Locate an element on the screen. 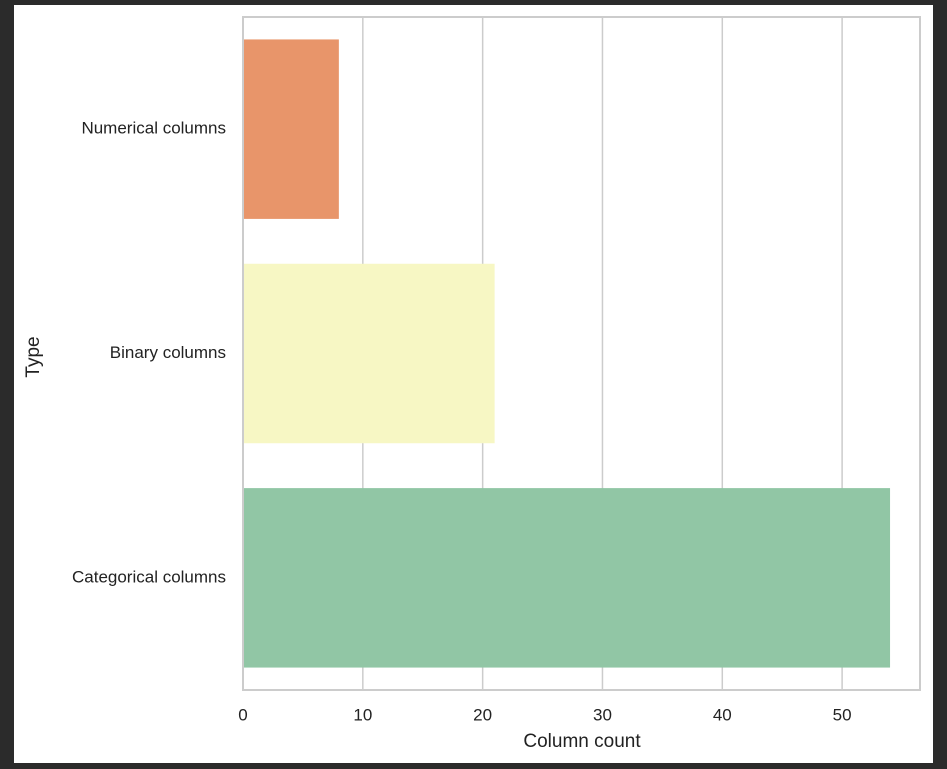  x-tick-label: 10 is located at coordinates (362, 714).